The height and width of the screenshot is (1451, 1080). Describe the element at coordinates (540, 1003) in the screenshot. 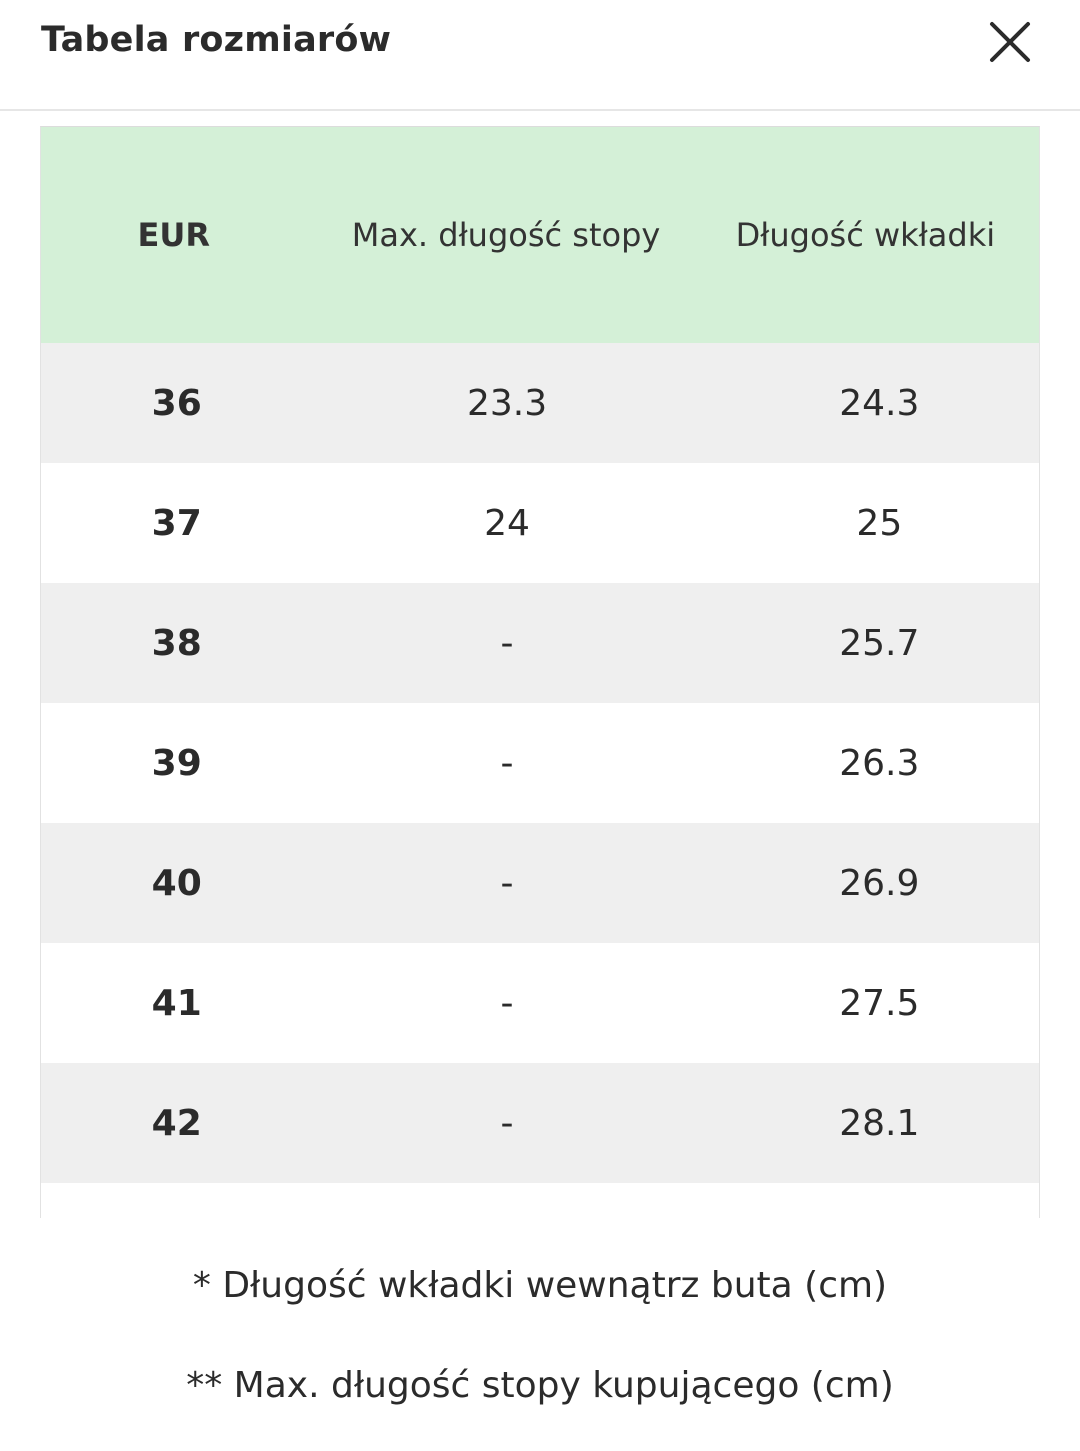

I see `table-row: 41 - 27.5` at that location.